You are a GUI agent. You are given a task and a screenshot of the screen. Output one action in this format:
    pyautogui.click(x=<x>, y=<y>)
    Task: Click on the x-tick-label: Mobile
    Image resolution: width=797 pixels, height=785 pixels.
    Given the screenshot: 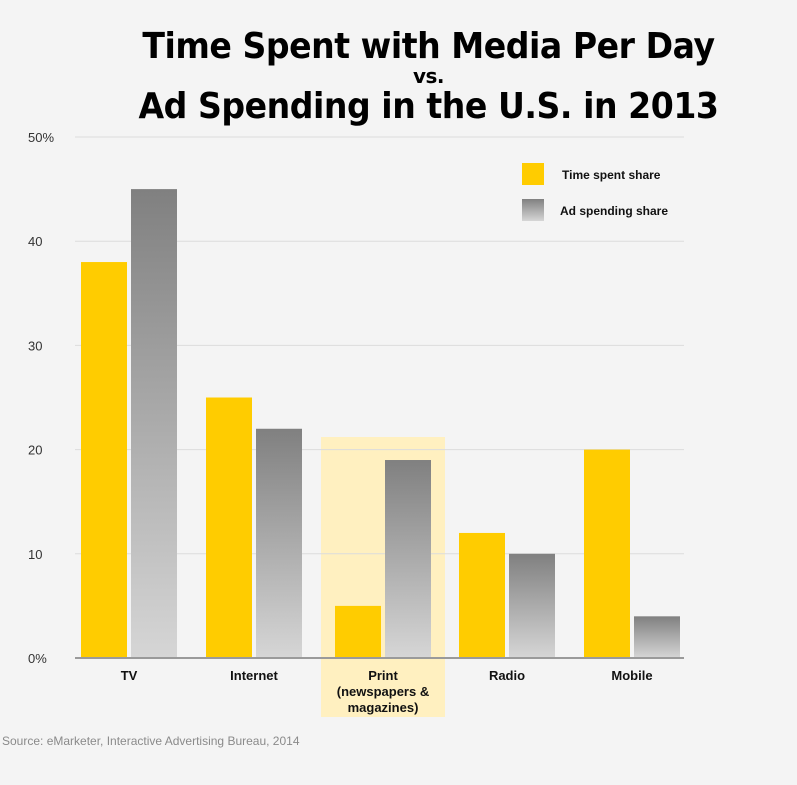 What is the action you would take?
    pyautogui.click(x=631, y=675)
    